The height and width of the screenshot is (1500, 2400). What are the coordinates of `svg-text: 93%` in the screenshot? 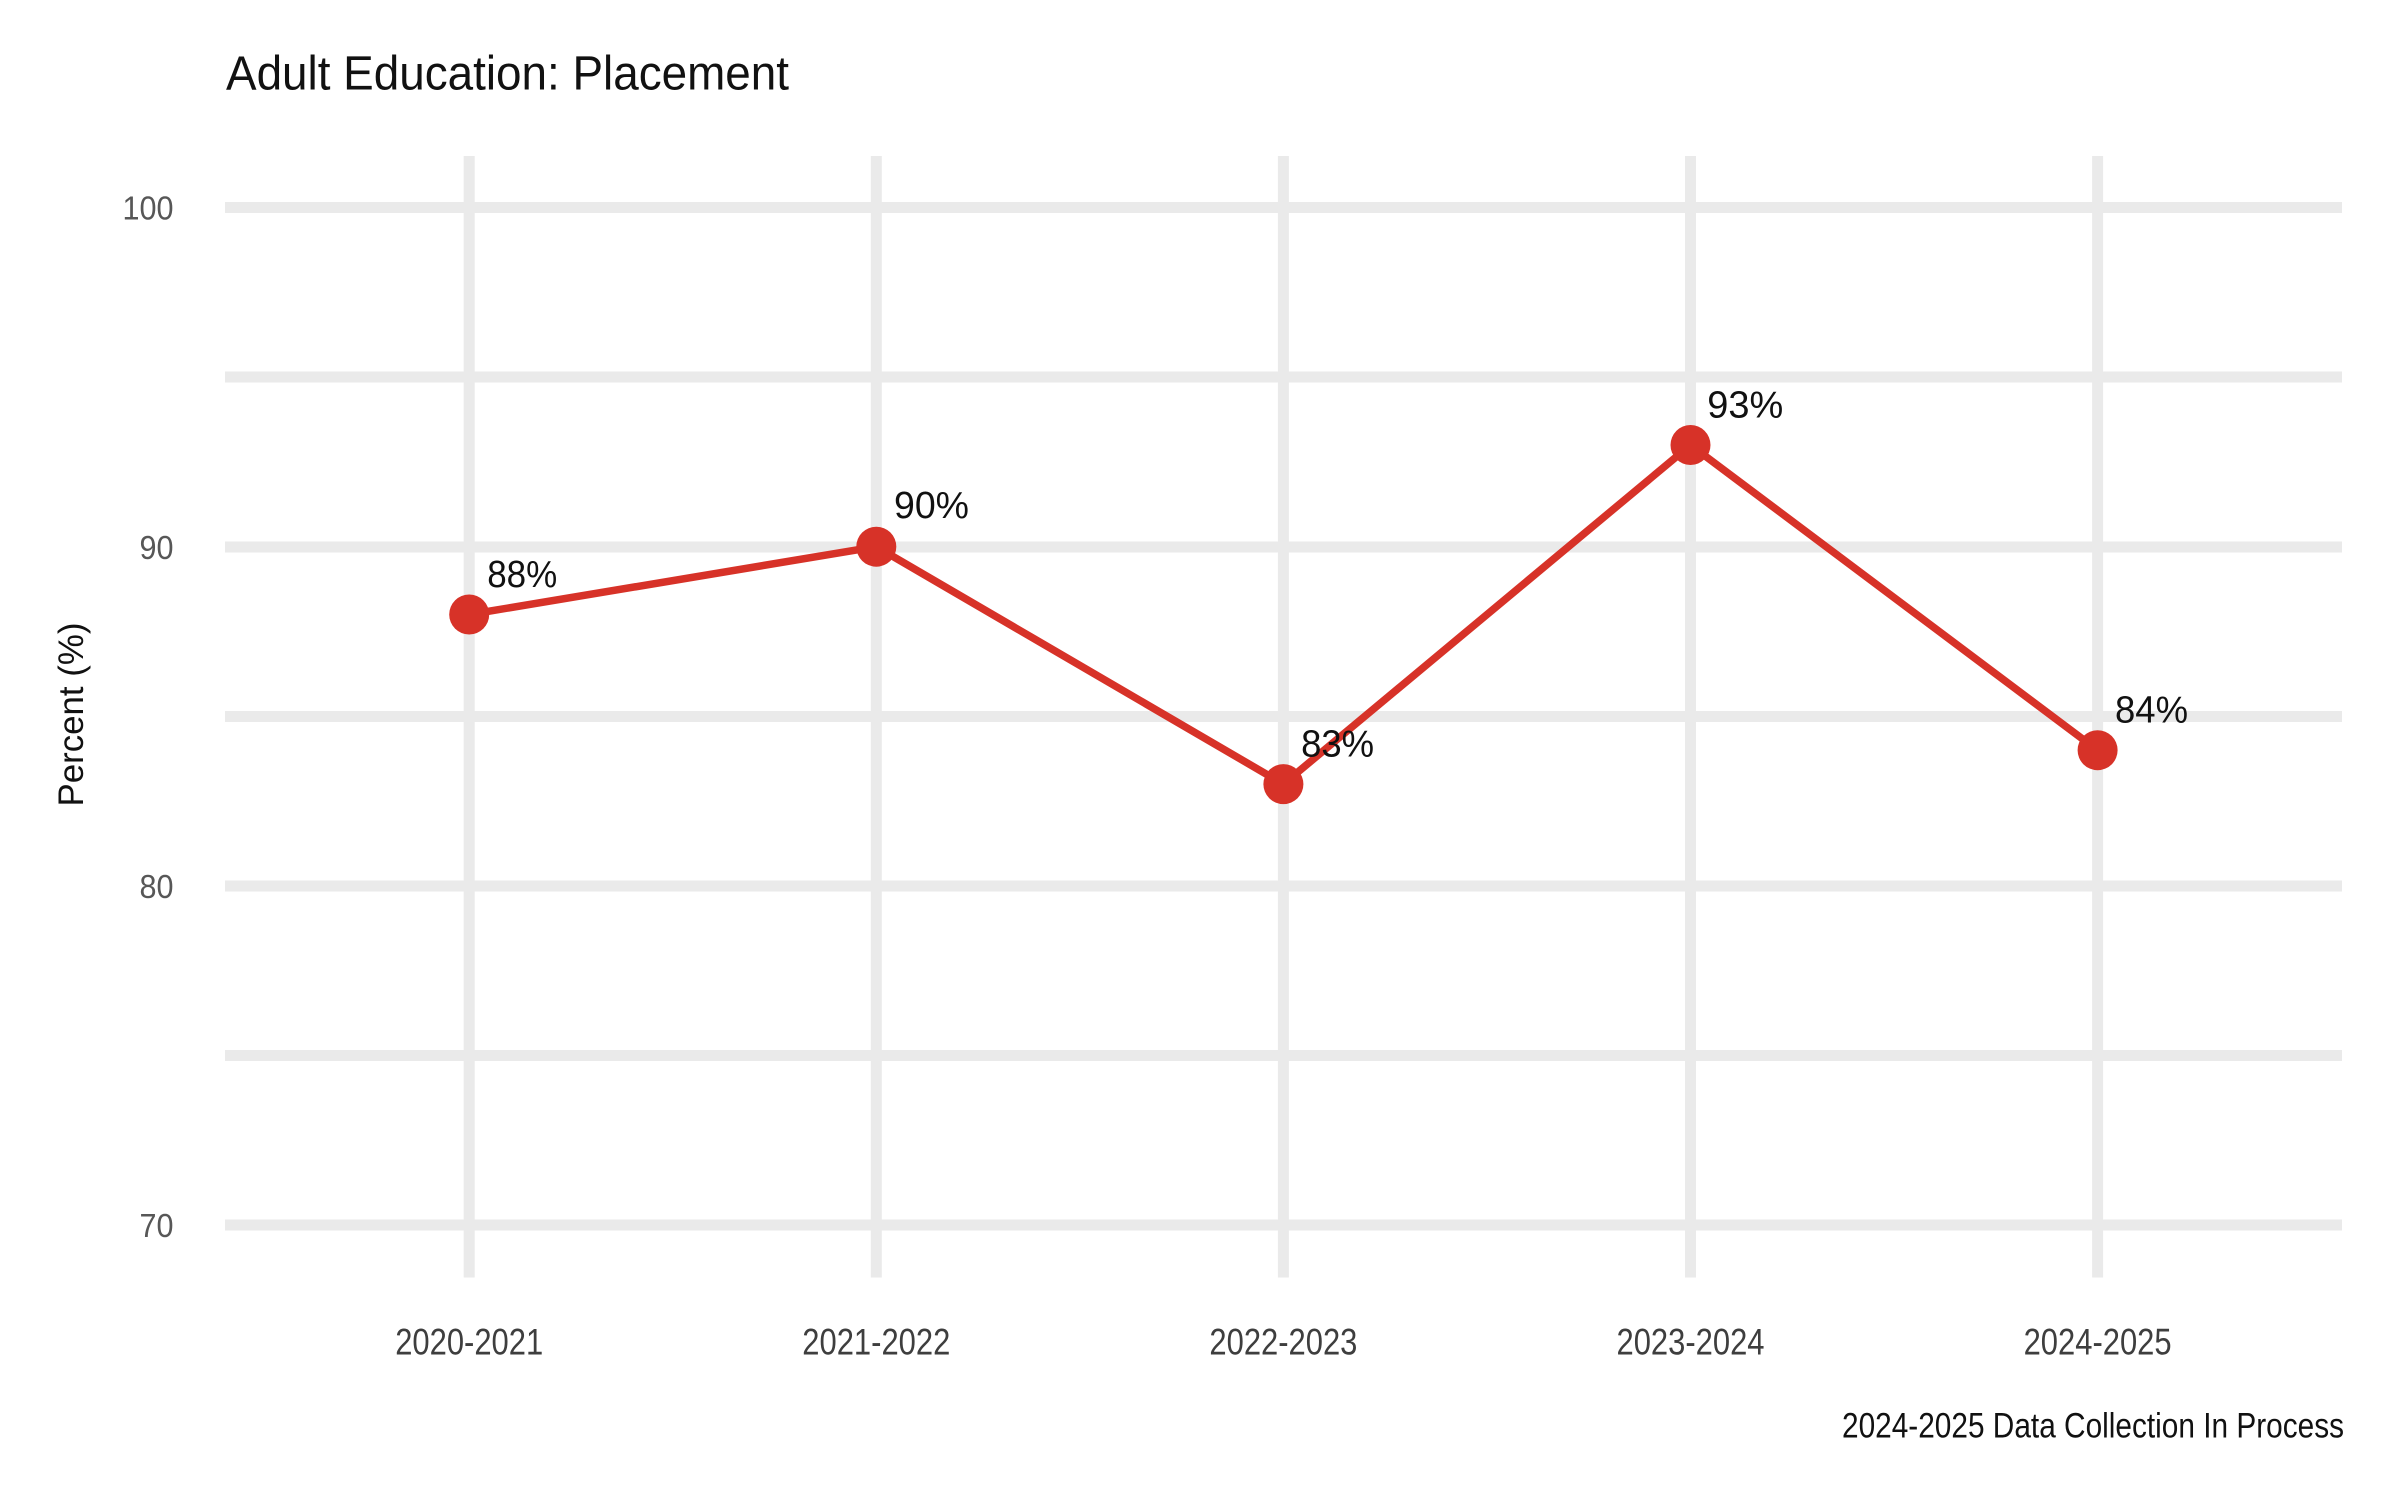 It's located at (1745, 405).